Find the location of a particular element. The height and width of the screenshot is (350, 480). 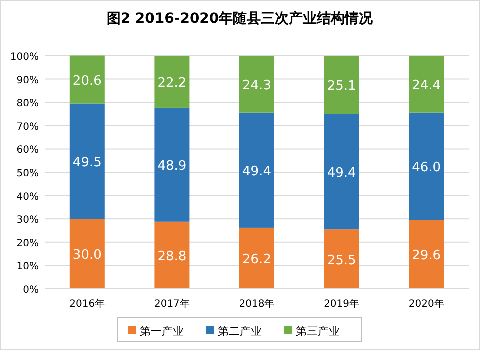

data-label: 26.2 is located at coordinates (257, 260).